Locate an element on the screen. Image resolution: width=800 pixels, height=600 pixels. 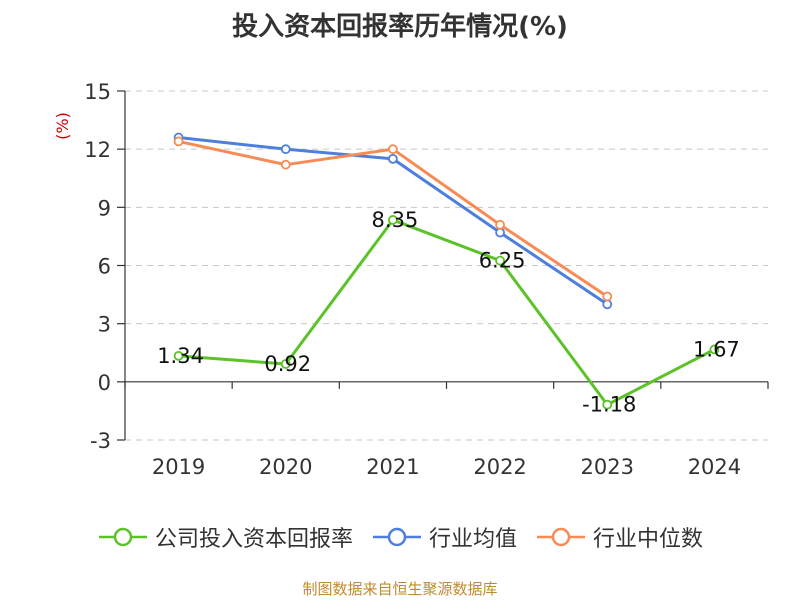
x-tick-label: 2020 is located at coordinates (285, 467).